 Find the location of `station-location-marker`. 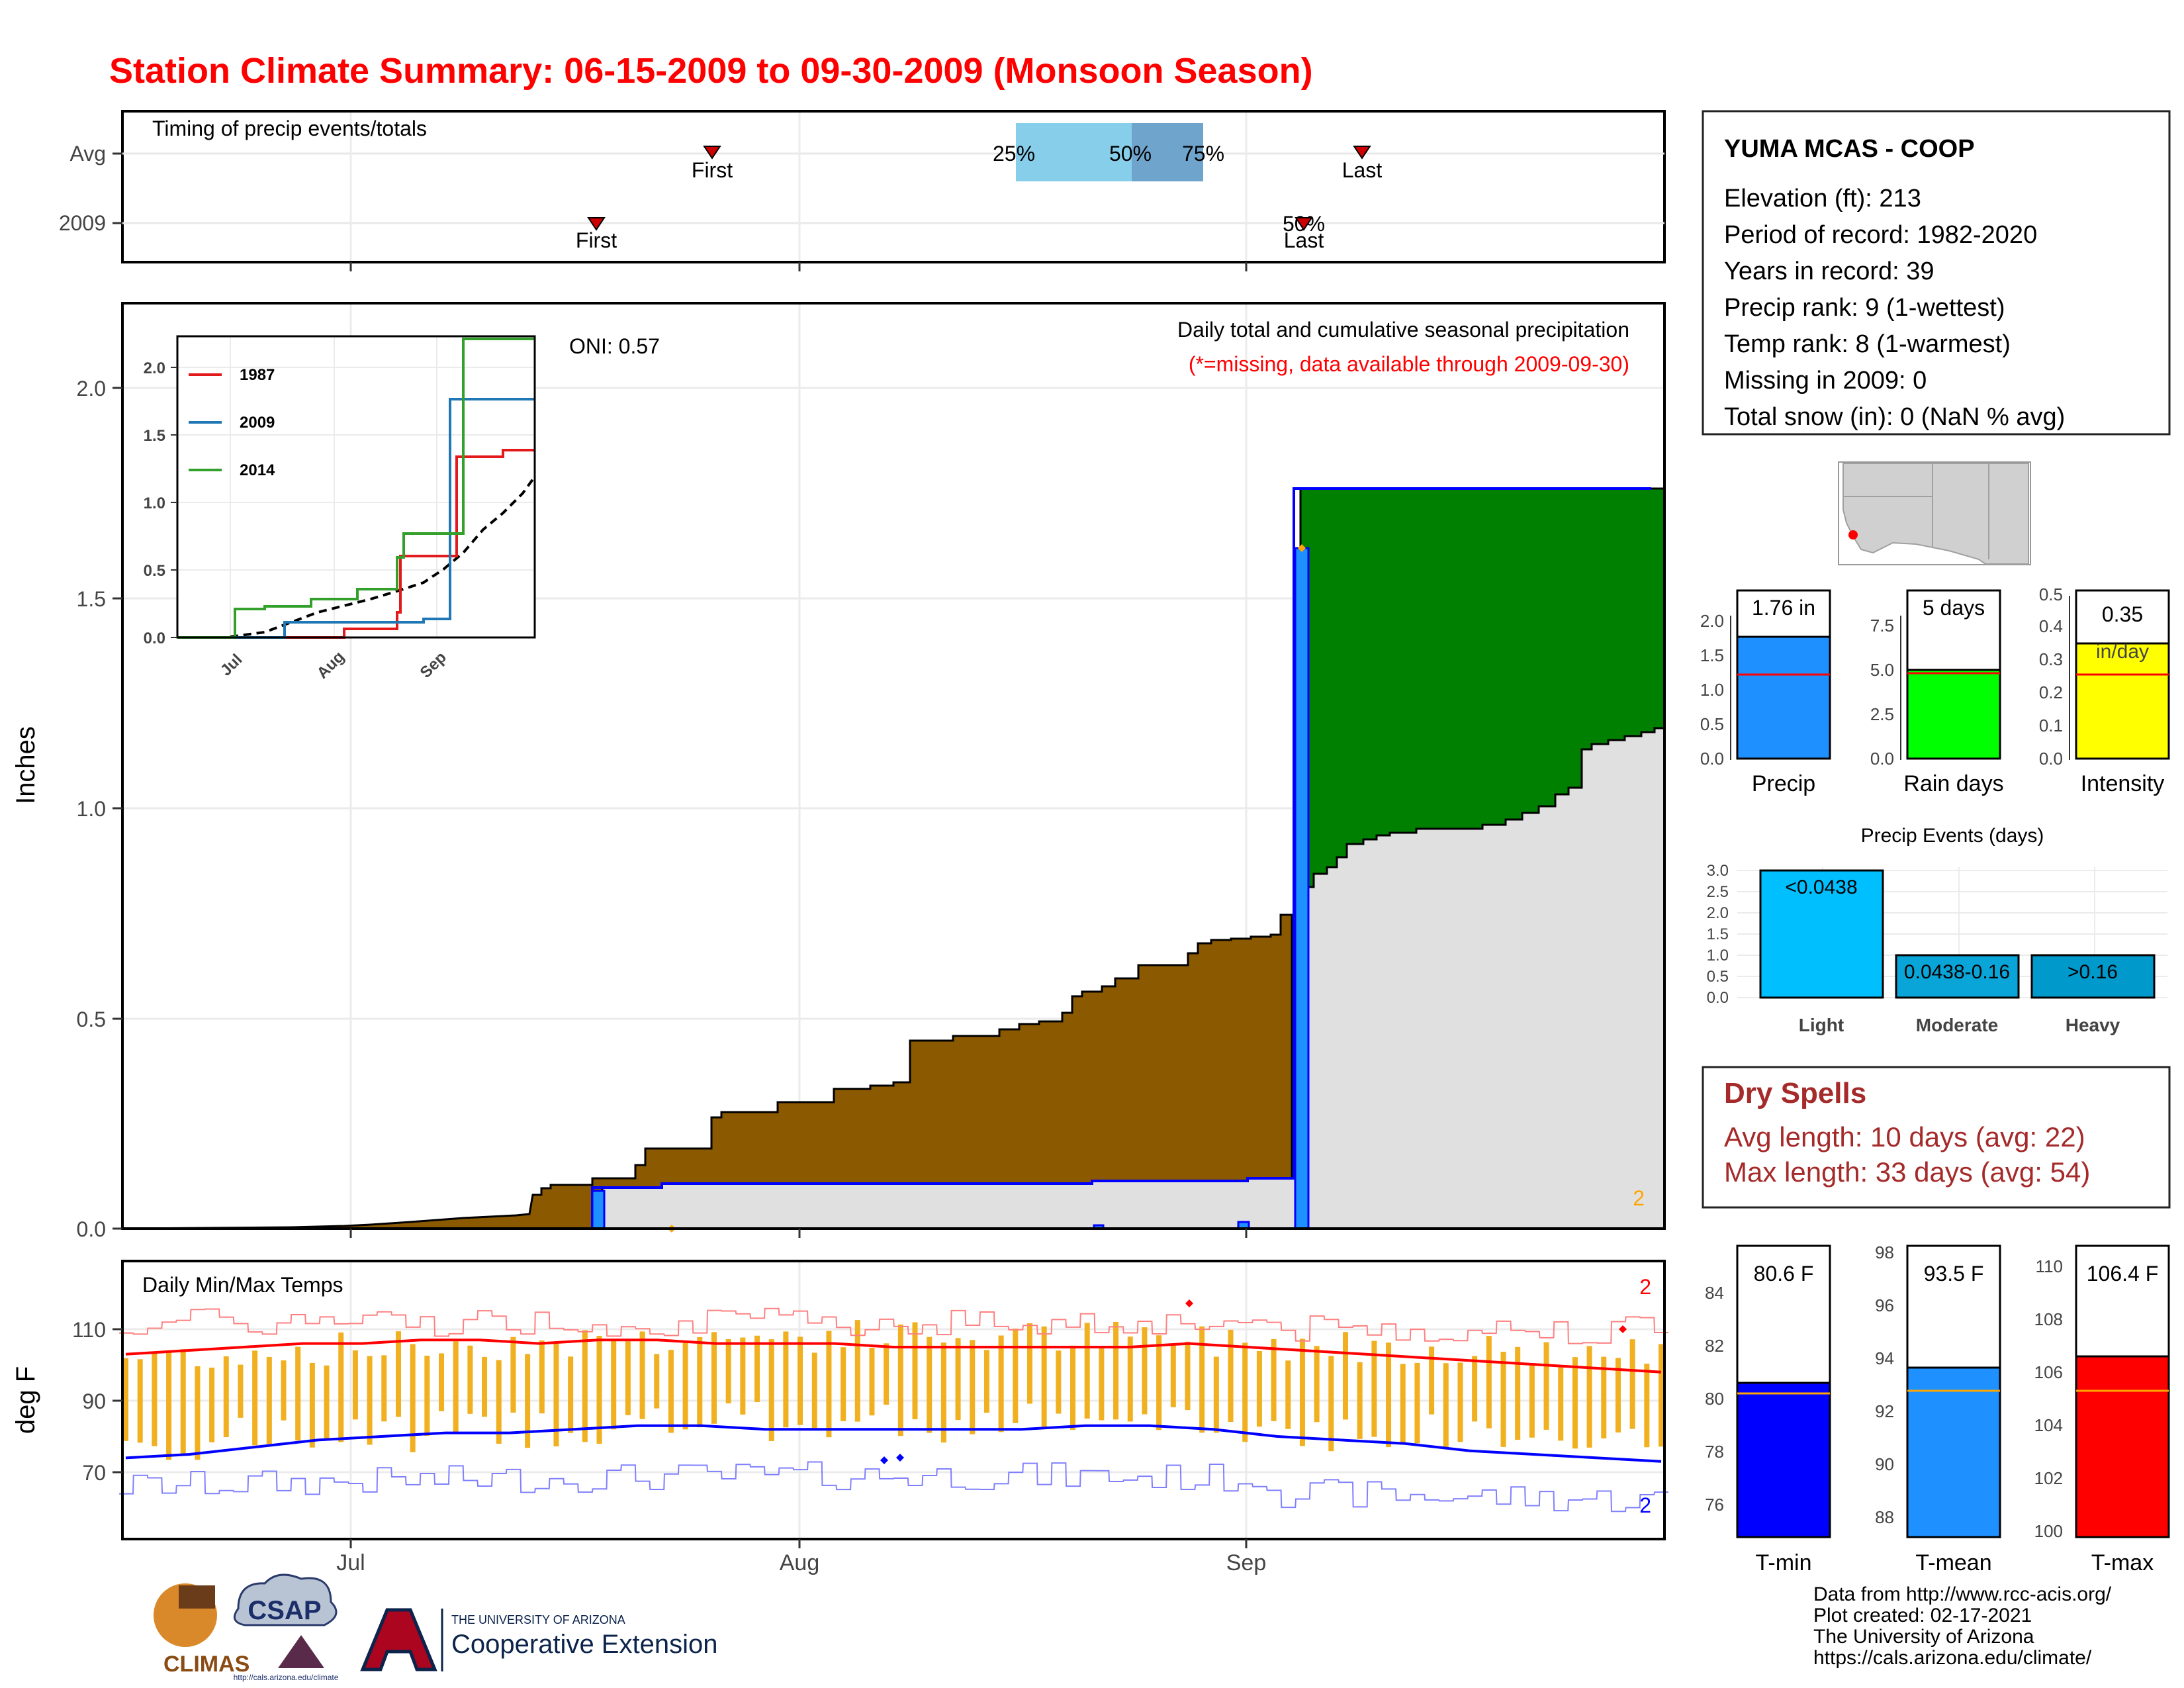

station-location-marker is located at coordinates (1853, 534).